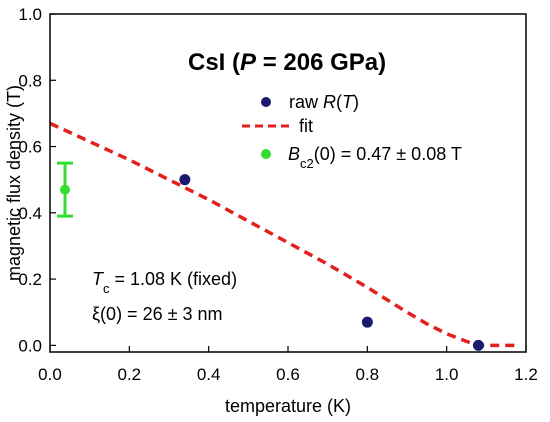 This screenshot has width=550, height=422. What do you see at coordinates (375, 157) in the screenshot?
I see `legend-bc2-label: Bc2(0) = 0.47 ± 0.08 T` at bounding box center [375, 157].